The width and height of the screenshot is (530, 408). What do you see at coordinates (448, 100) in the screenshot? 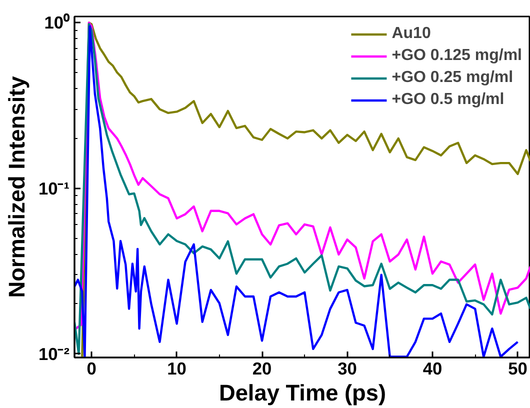
I see `legend-label: +GO 0.5 mg/ml` at bounding box center [448, 100].